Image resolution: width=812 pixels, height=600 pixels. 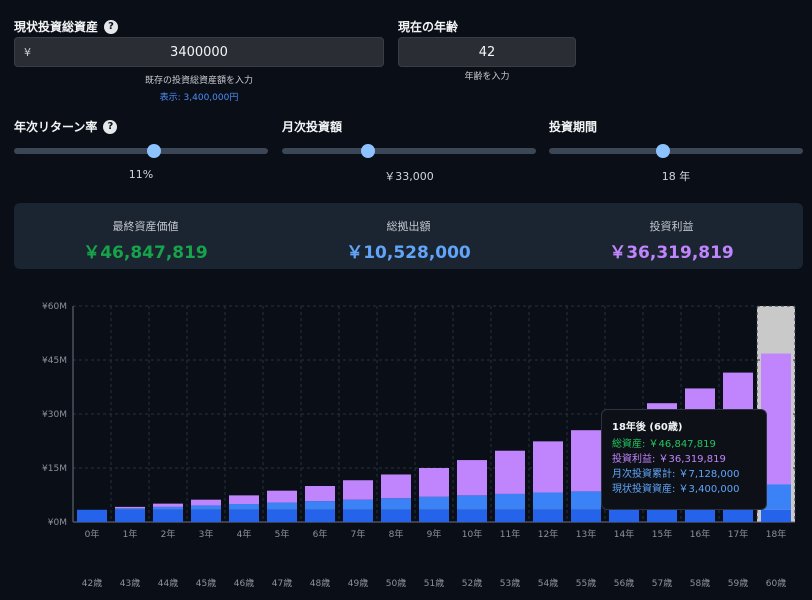 What do you see at coordinates (145, 253) in the screenshot?
I see `final-value-amount: ￥46,847,819` at bounding box center [145, 253].